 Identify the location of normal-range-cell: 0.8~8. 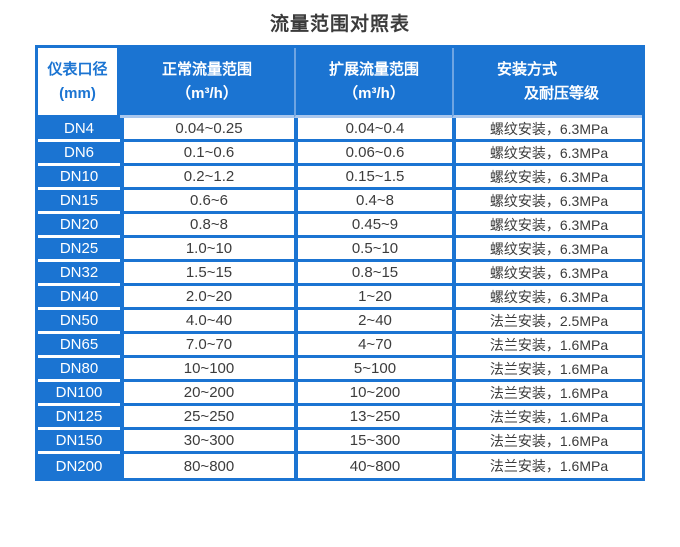
(207, 226).